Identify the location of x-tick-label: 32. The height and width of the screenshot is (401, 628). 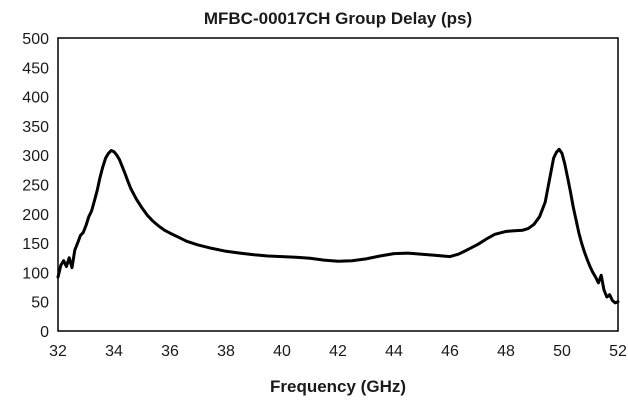
(58, 351).